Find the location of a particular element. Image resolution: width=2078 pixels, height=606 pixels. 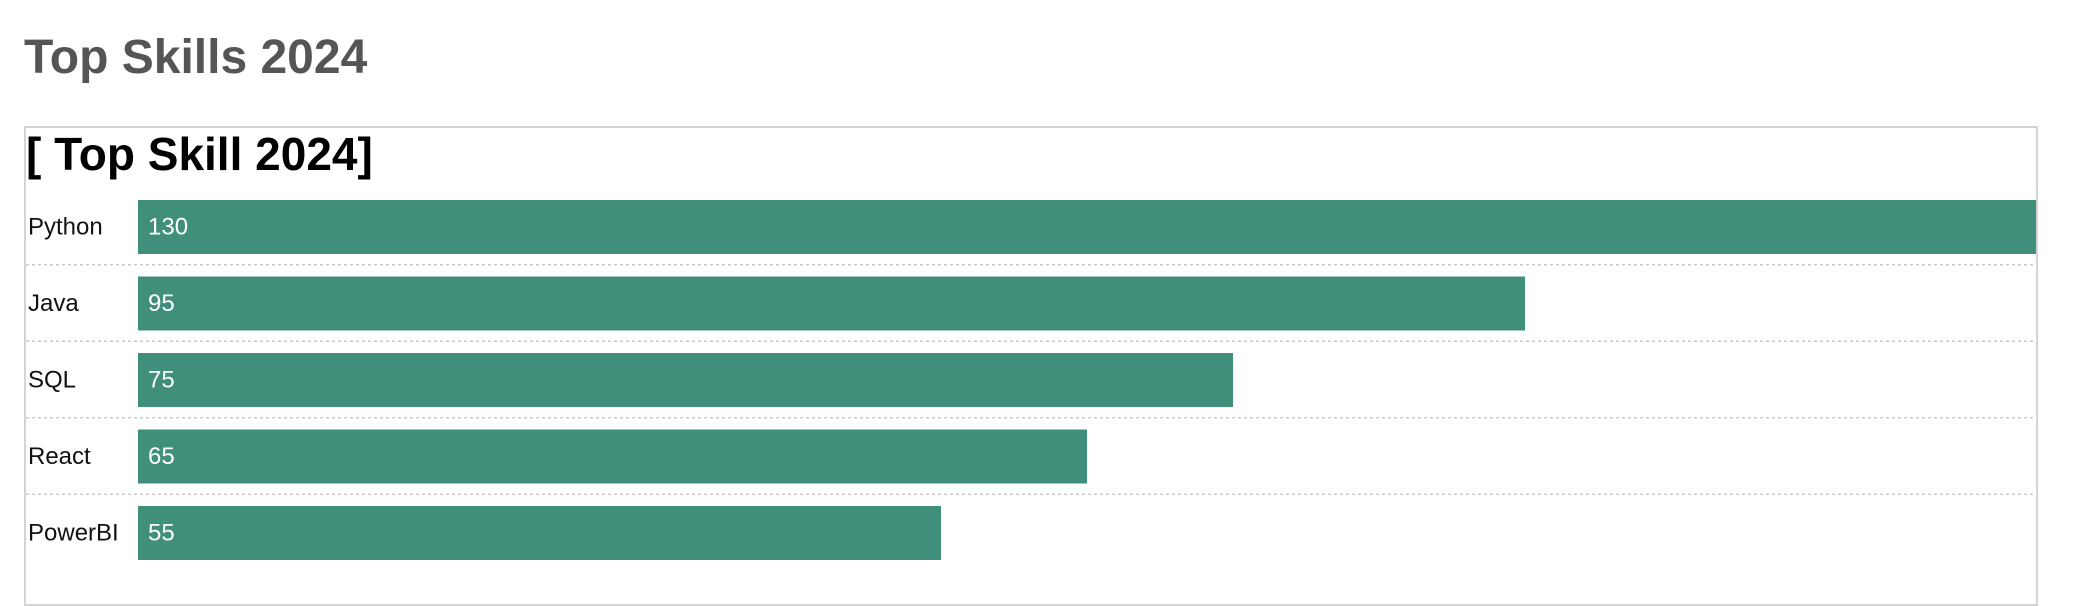

bar-row-java: Java 95 is located at coordinates (1031, 309).